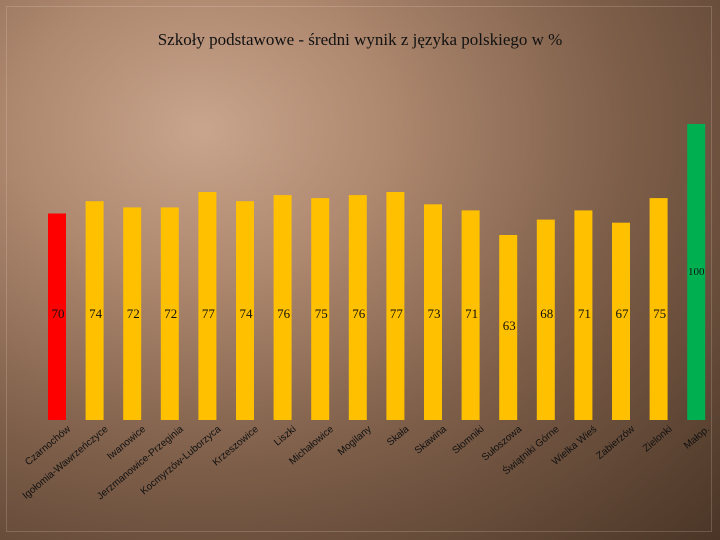  Describe the element at coordinates (546, 313) in the screenshot. I see `value-label-14: 68` at that location.